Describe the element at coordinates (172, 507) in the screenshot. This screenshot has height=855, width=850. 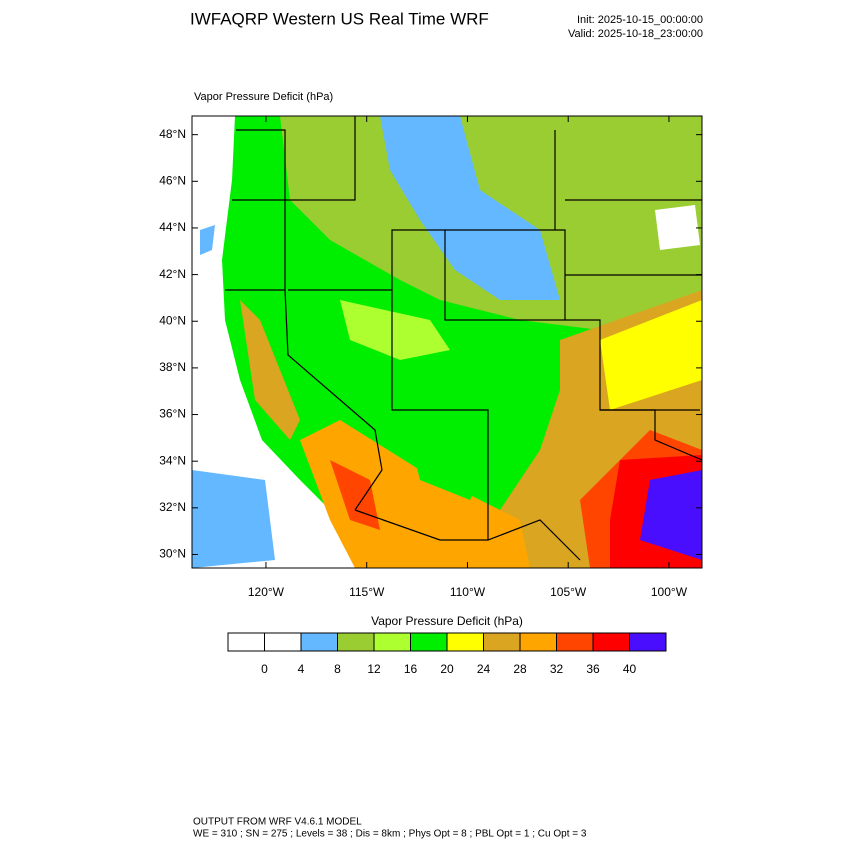
I see `lat-tick-label: 32°N` at that location.